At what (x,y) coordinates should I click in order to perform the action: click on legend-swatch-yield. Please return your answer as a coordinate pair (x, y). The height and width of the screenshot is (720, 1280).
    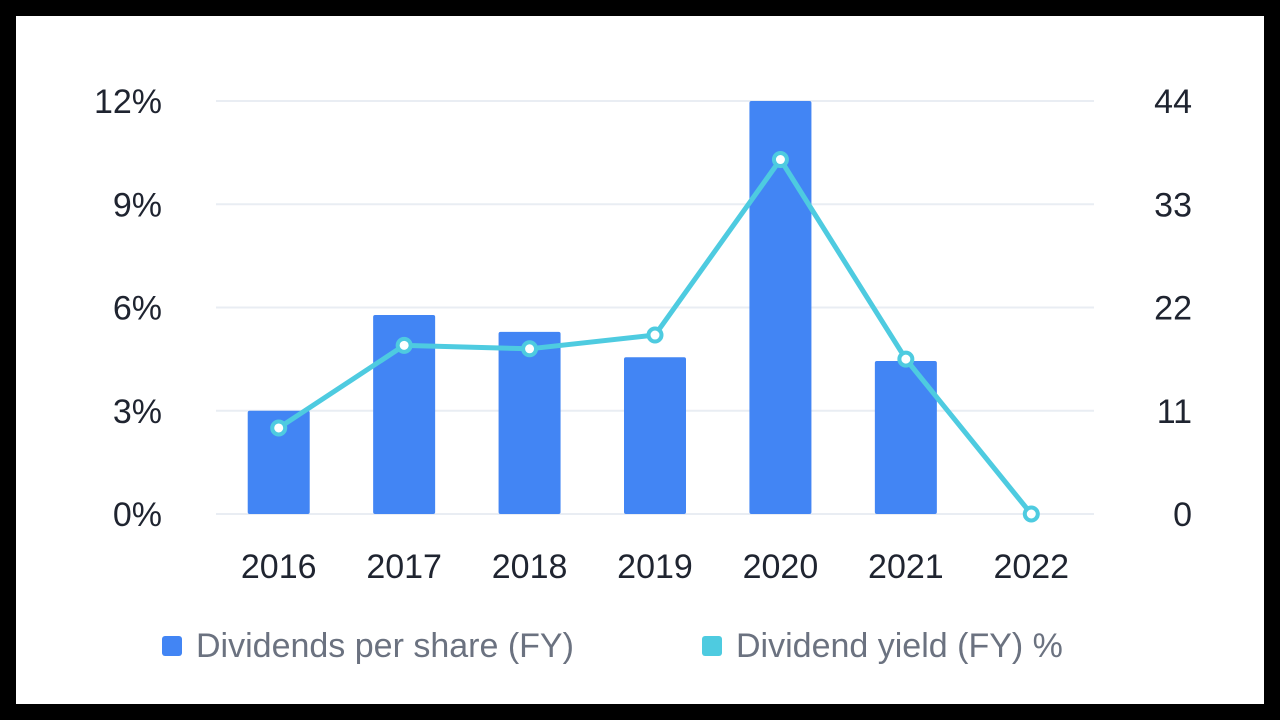
    Looking at the image, I should click on (712, 646).